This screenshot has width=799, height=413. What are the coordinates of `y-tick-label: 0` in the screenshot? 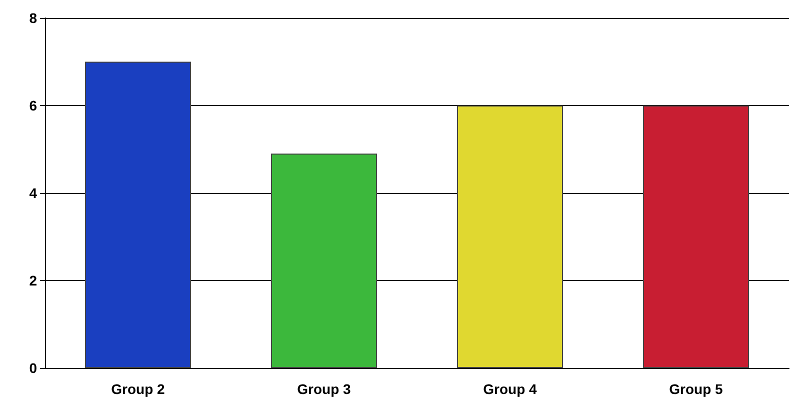 It's located at (33, 368).